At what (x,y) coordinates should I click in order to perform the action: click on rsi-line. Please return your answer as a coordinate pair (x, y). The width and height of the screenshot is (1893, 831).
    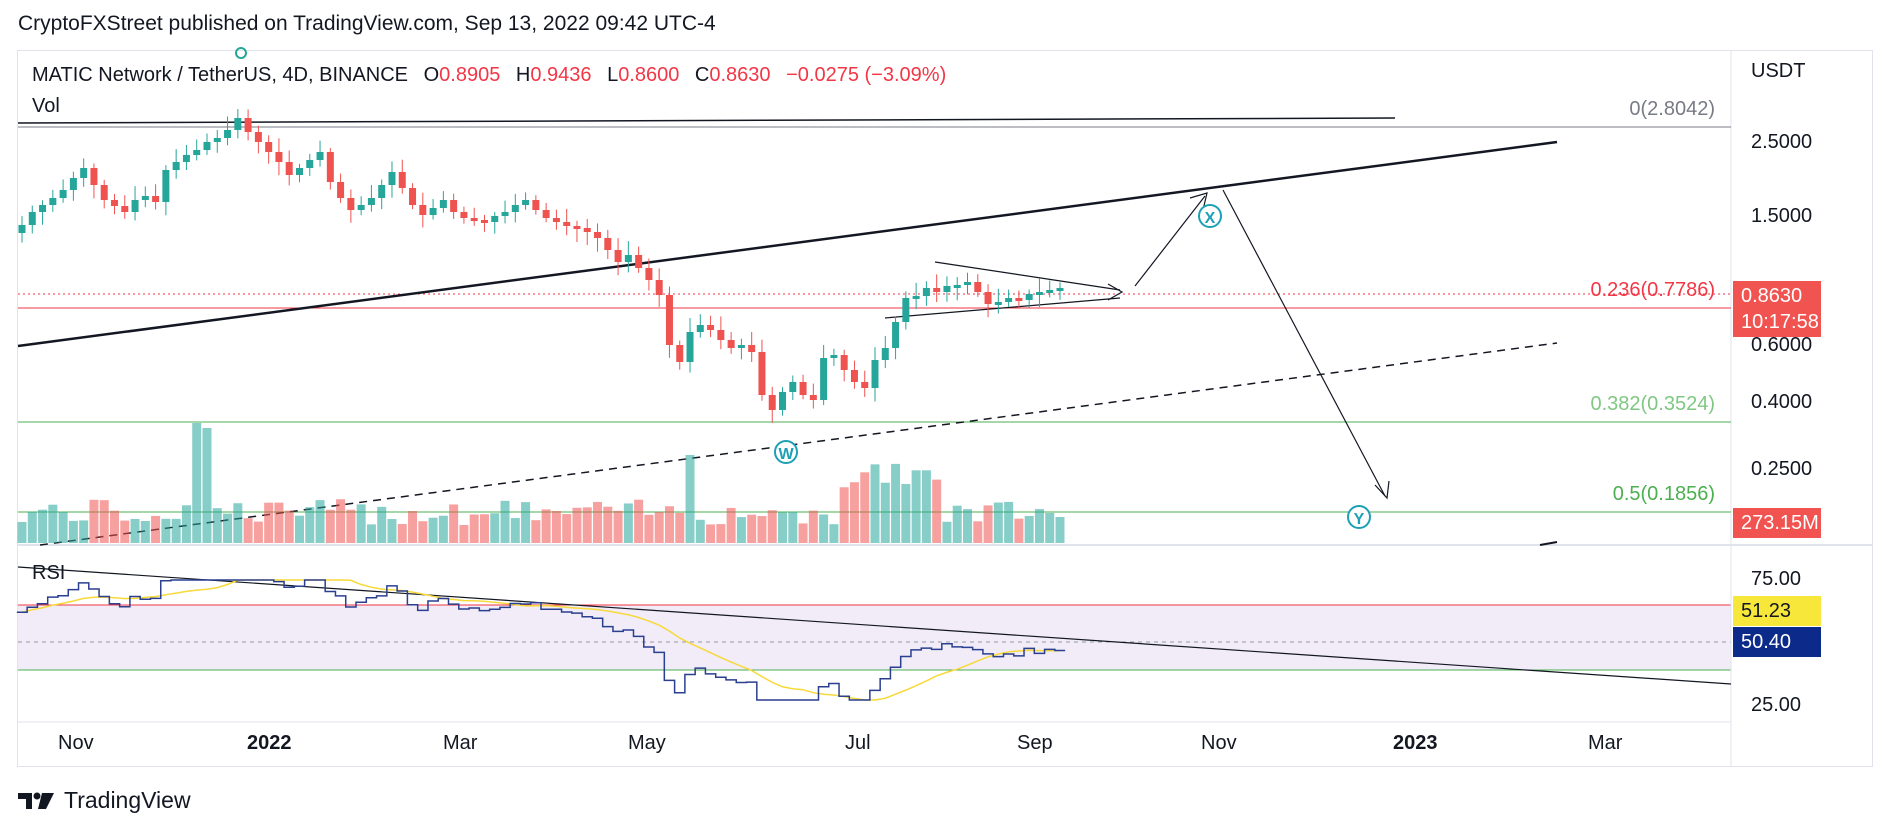
    Looking at the image, I should click on (541, 640).